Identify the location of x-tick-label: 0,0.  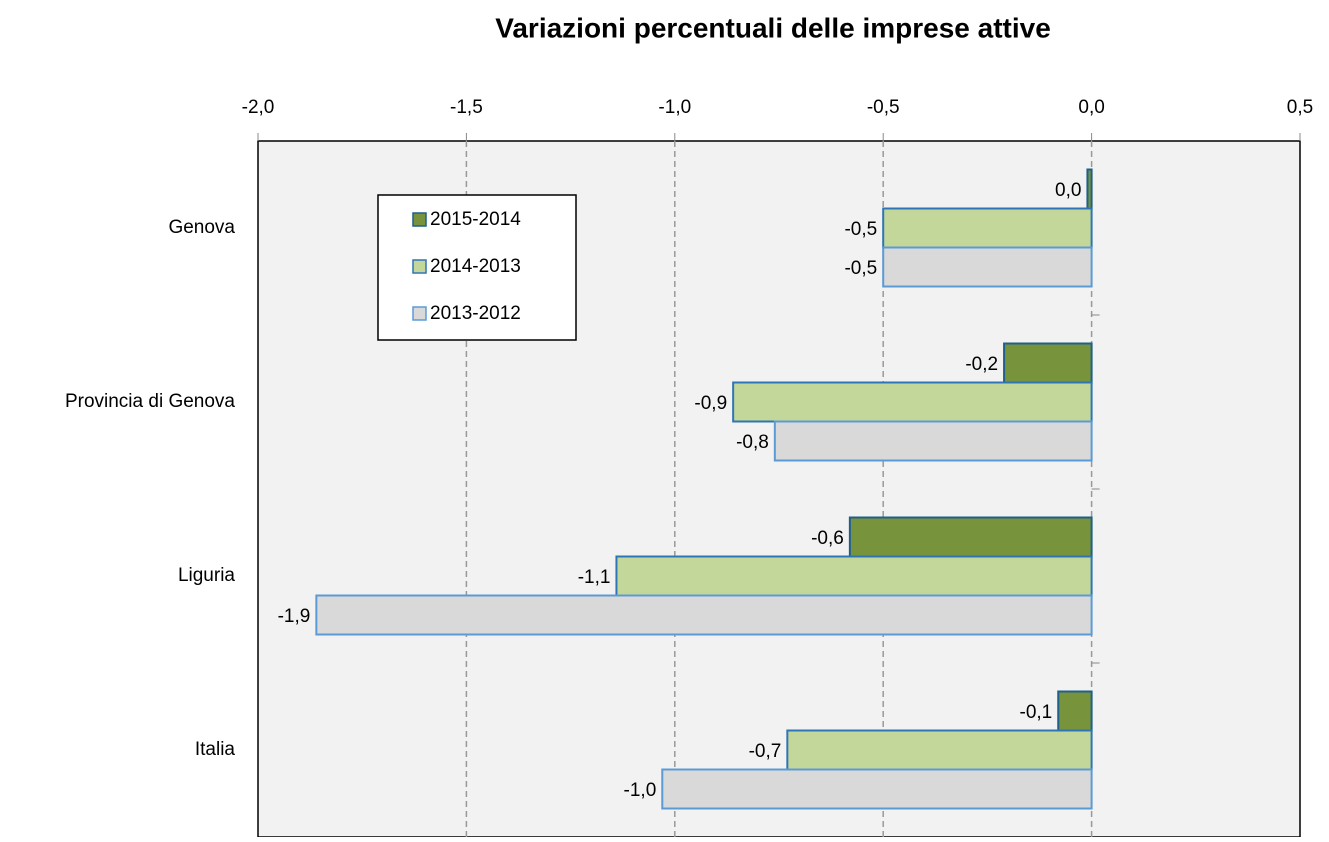
(1091, 107).